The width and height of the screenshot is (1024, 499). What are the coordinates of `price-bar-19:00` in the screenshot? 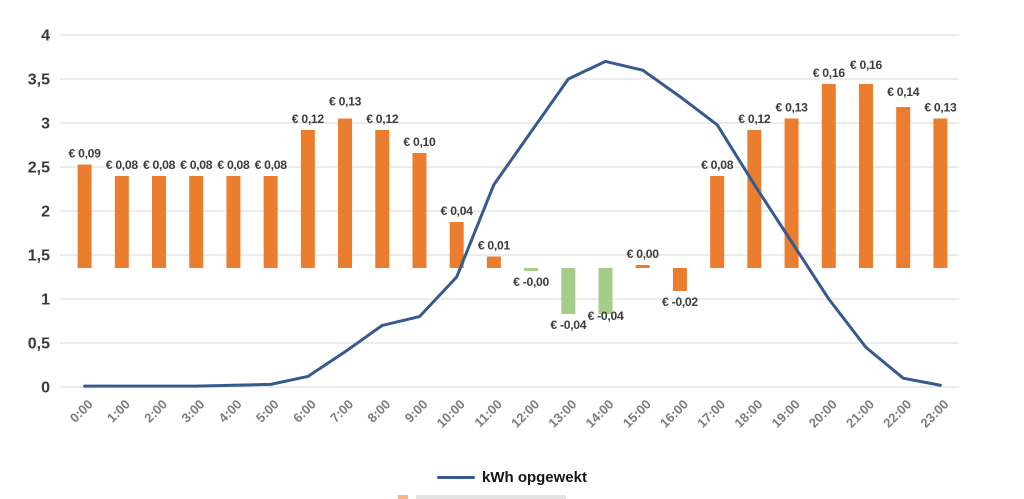 It's located at (791, 193).